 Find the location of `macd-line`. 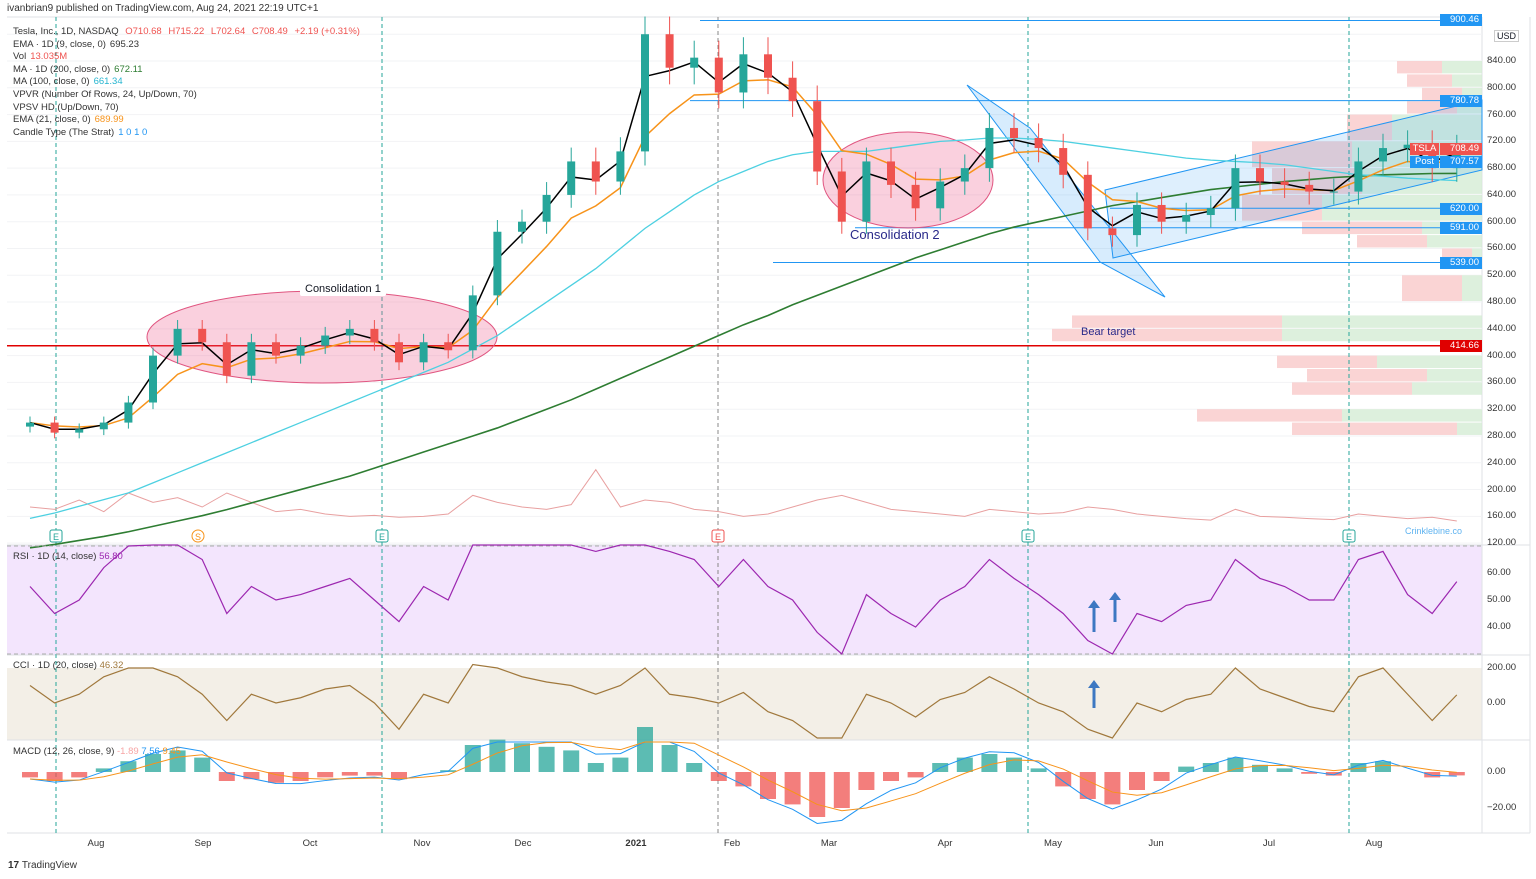

macd-line is located at coordinates (743, 782).